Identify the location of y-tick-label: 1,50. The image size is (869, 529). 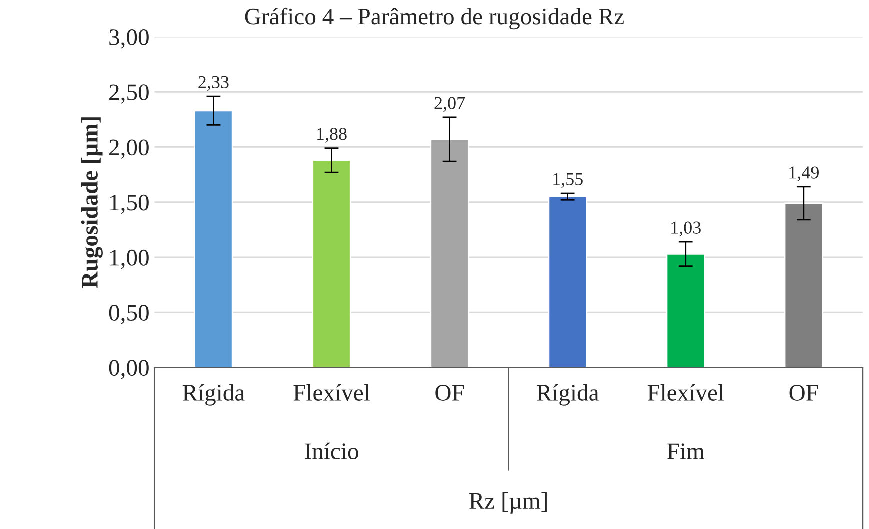
(129, 204).